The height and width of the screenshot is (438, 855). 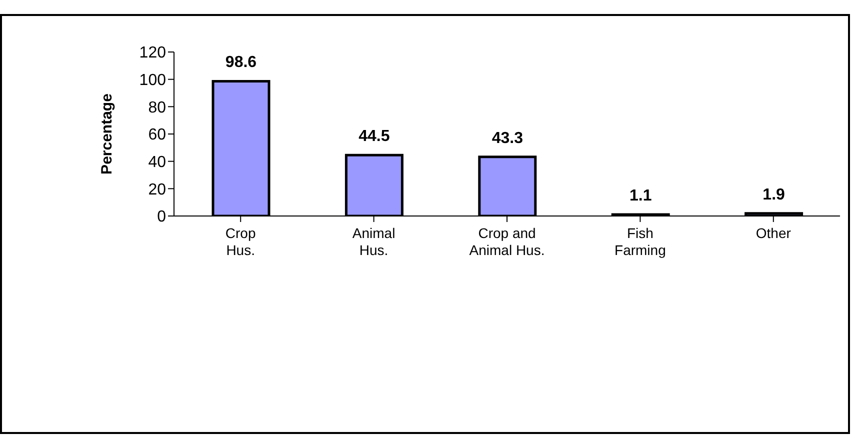 What do you see at coordinates (157, 189) in the screenshot?
I see `y-tick-label: 20` at bounding box center [157, 189].